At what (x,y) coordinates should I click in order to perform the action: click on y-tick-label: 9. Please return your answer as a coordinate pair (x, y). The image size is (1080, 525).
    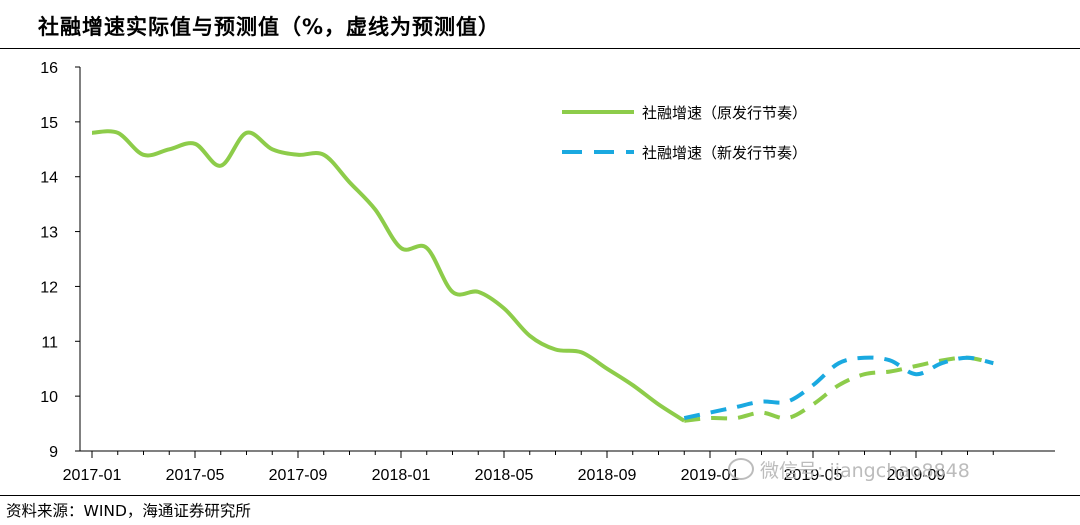
    Looking at the image, I should click on (53, 452).